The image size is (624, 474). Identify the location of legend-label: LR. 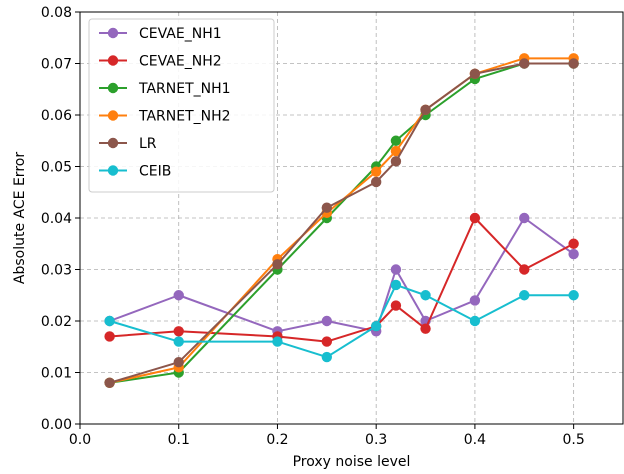
(148, 144).